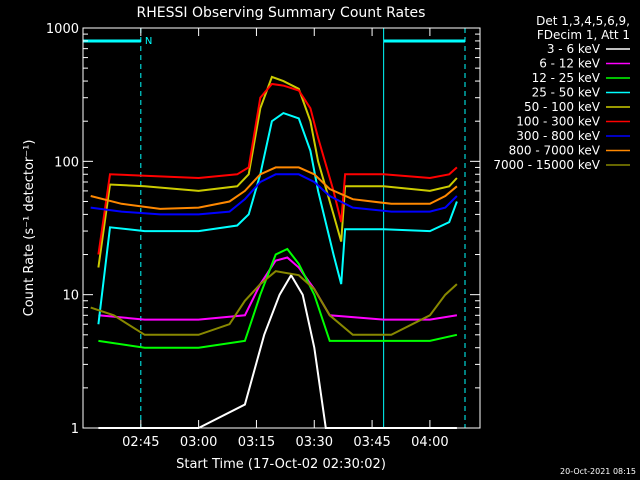 The width and height of the screenshot is (640, 480). Describe the element at coordinates (562, 107) in the screenshot. I see `legend-label-4: 50 - 100 keV` at that location.